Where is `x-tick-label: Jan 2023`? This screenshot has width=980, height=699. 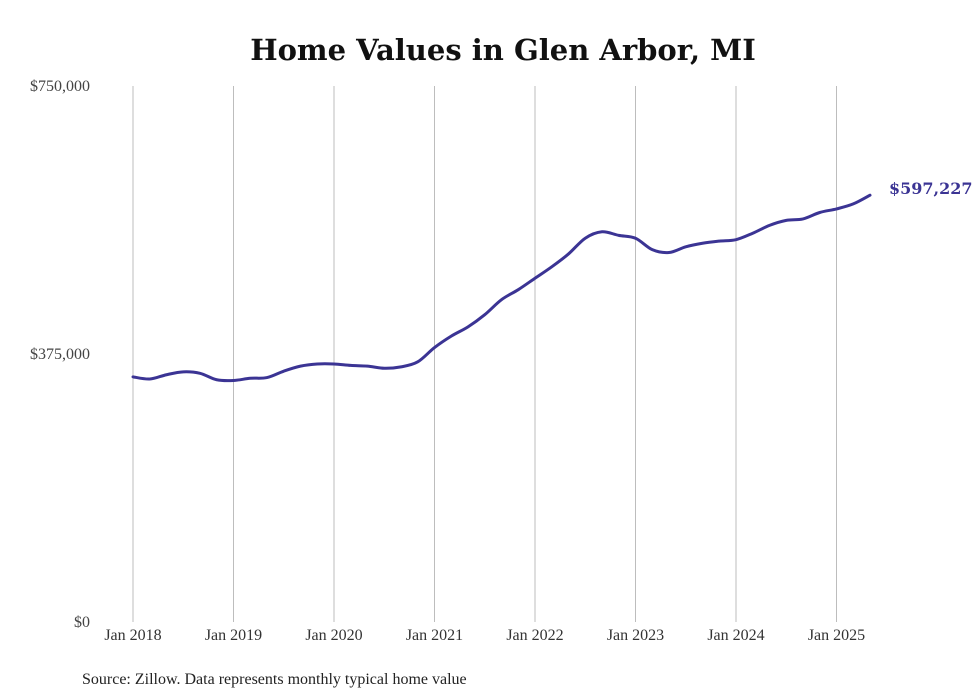 x-tick-label: Jan 2023 is located at coordinates (635, 635).